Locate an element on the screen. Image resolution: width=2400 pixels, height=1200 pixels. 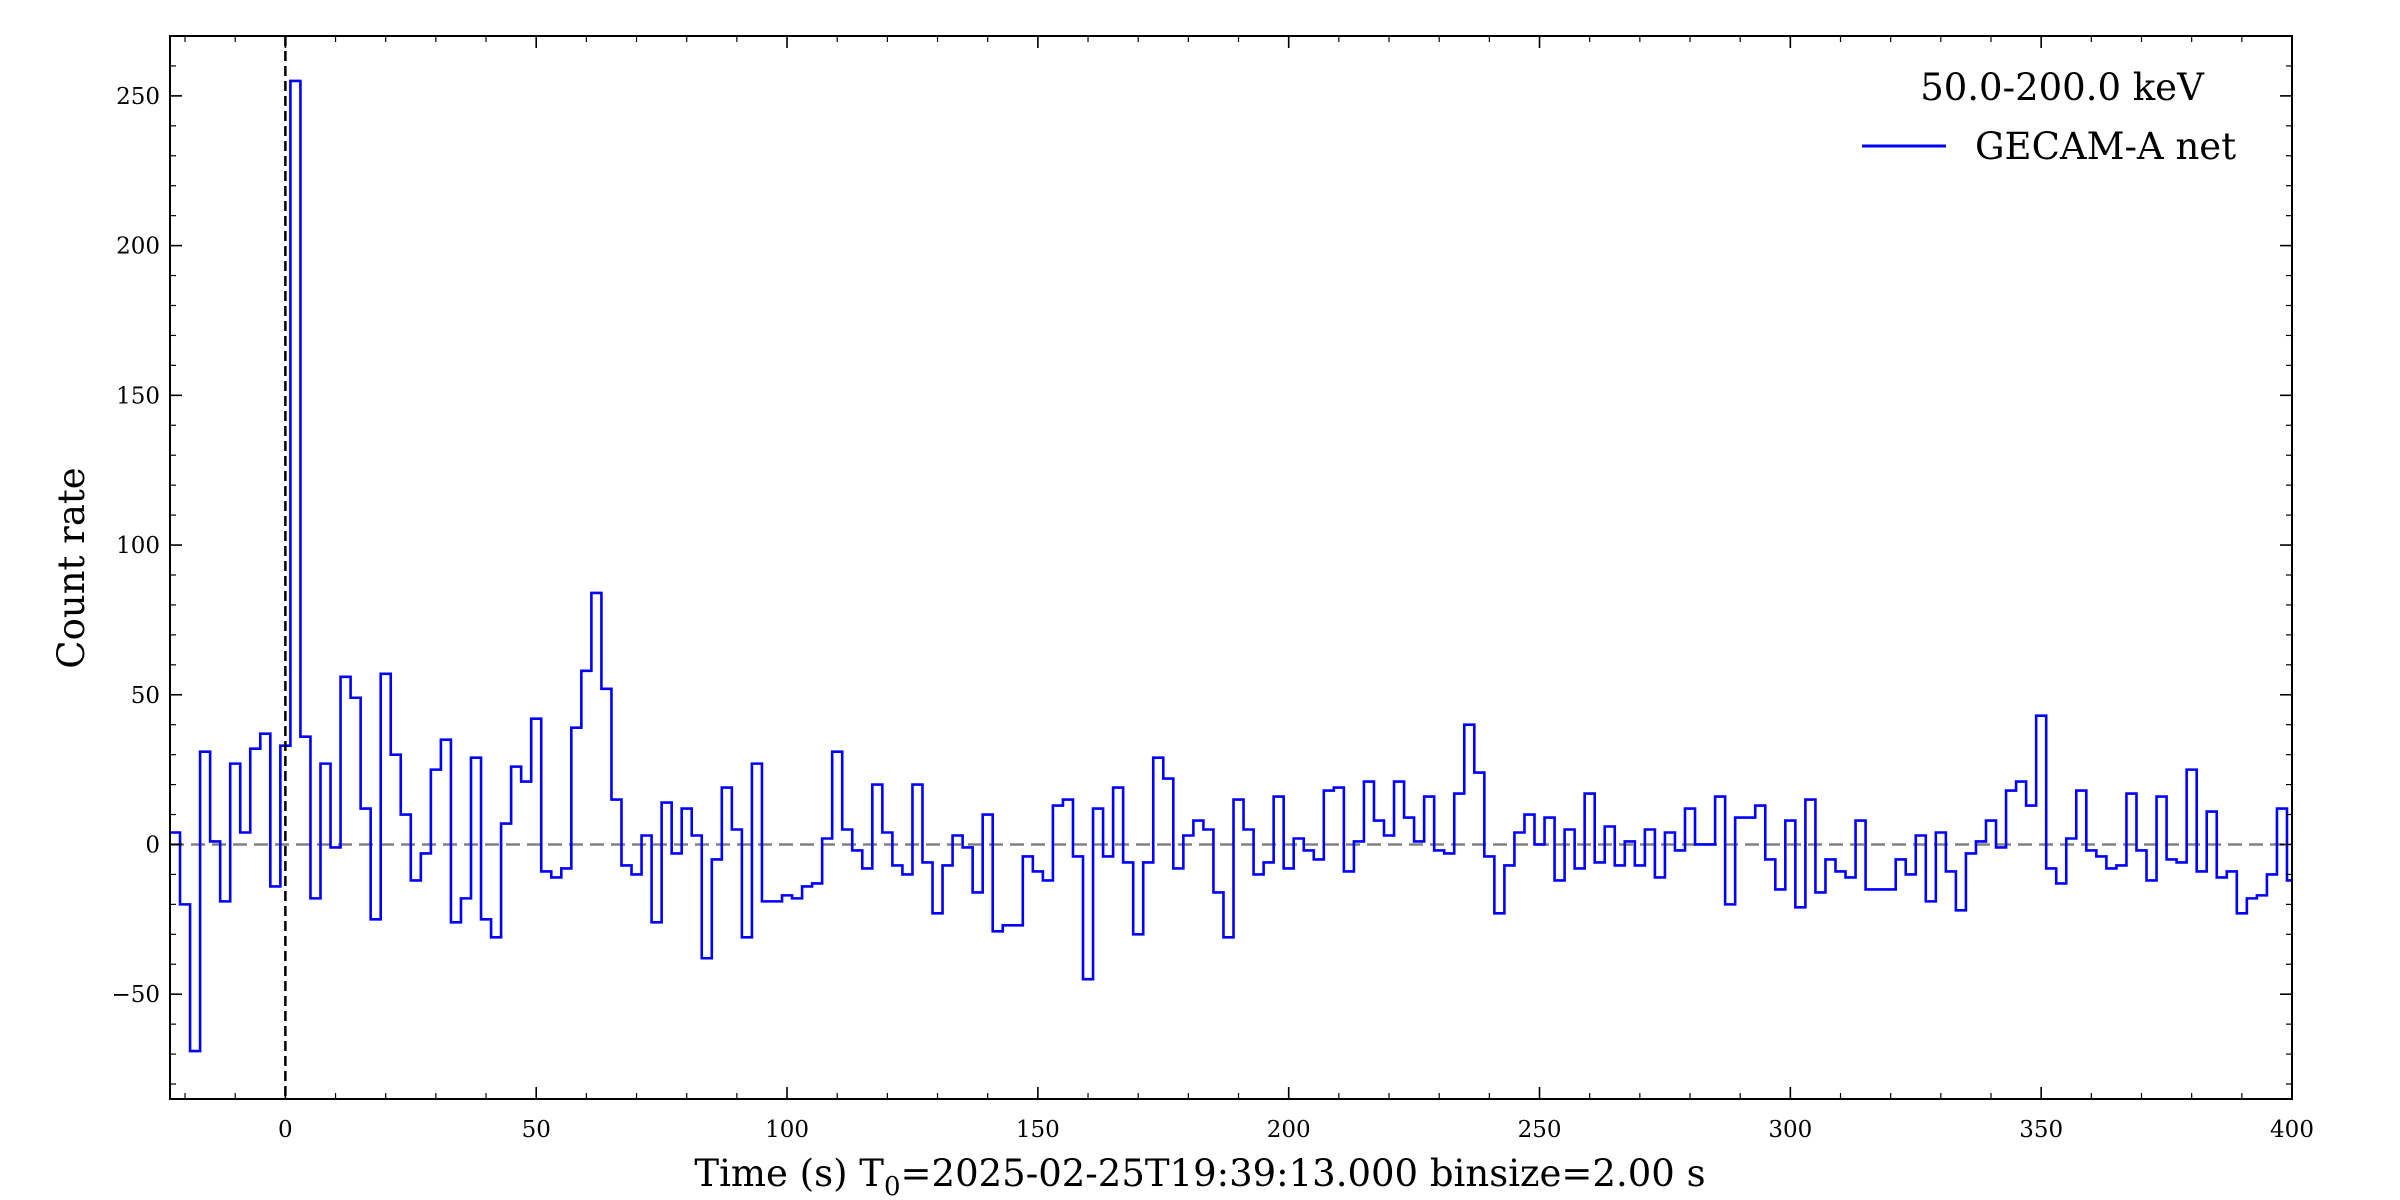
x-axis-label-subscript: 0 is located at coordinates (892, 1186).